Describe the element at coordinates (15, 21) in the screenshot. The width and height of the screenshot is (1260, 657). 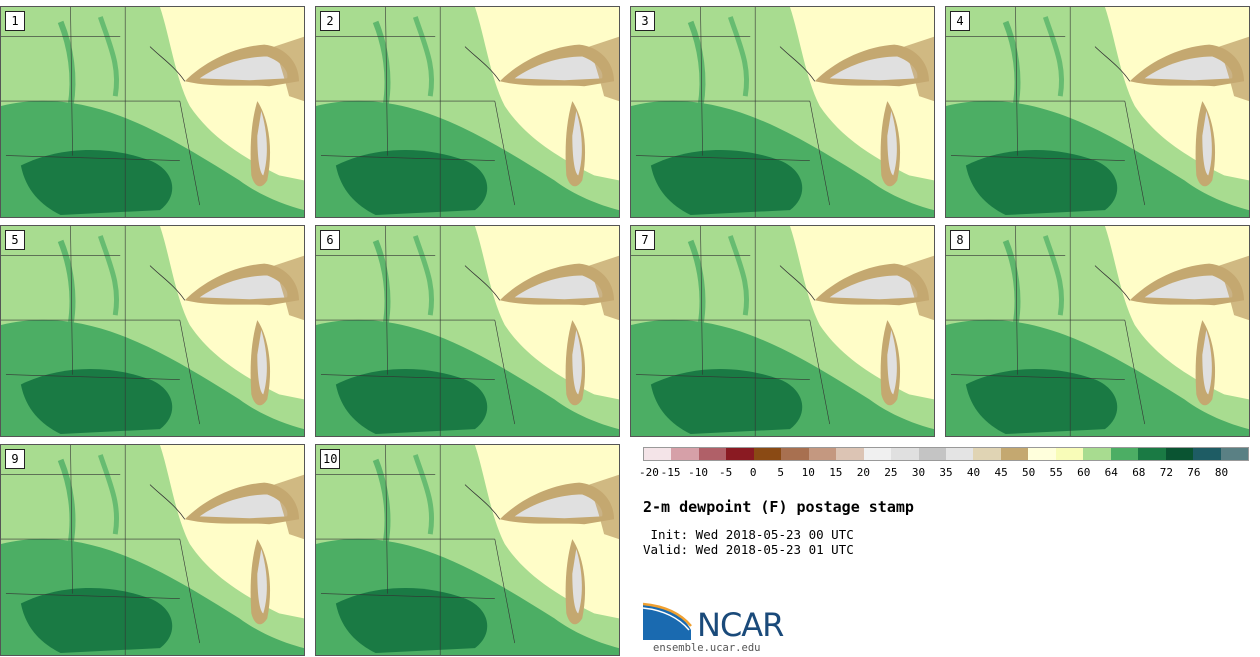
I see `member-label: 1` at that location.